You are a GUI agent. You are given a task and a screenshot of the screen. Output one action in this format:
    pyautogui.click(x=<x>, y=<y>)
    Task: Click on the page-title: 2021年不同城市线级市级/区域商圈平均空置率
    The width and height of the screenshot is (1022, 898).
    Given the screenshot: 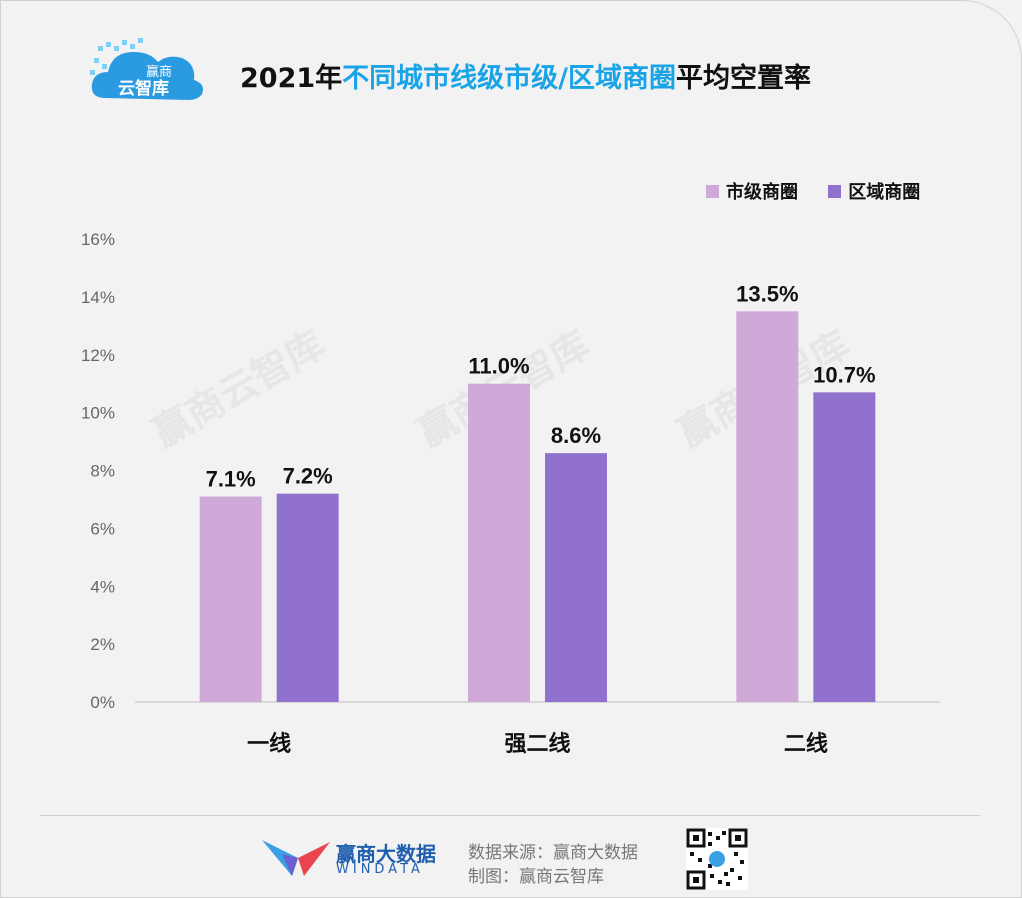 What is the action you would take?
    pyautogui.click(x=525, y=75)
    